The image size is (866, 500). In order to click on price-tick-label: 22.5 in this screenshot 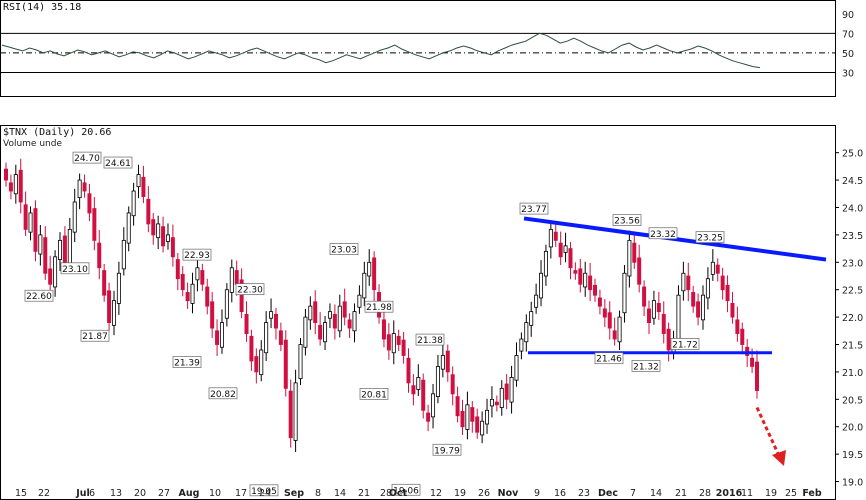, I will do `click(852, 291)`.